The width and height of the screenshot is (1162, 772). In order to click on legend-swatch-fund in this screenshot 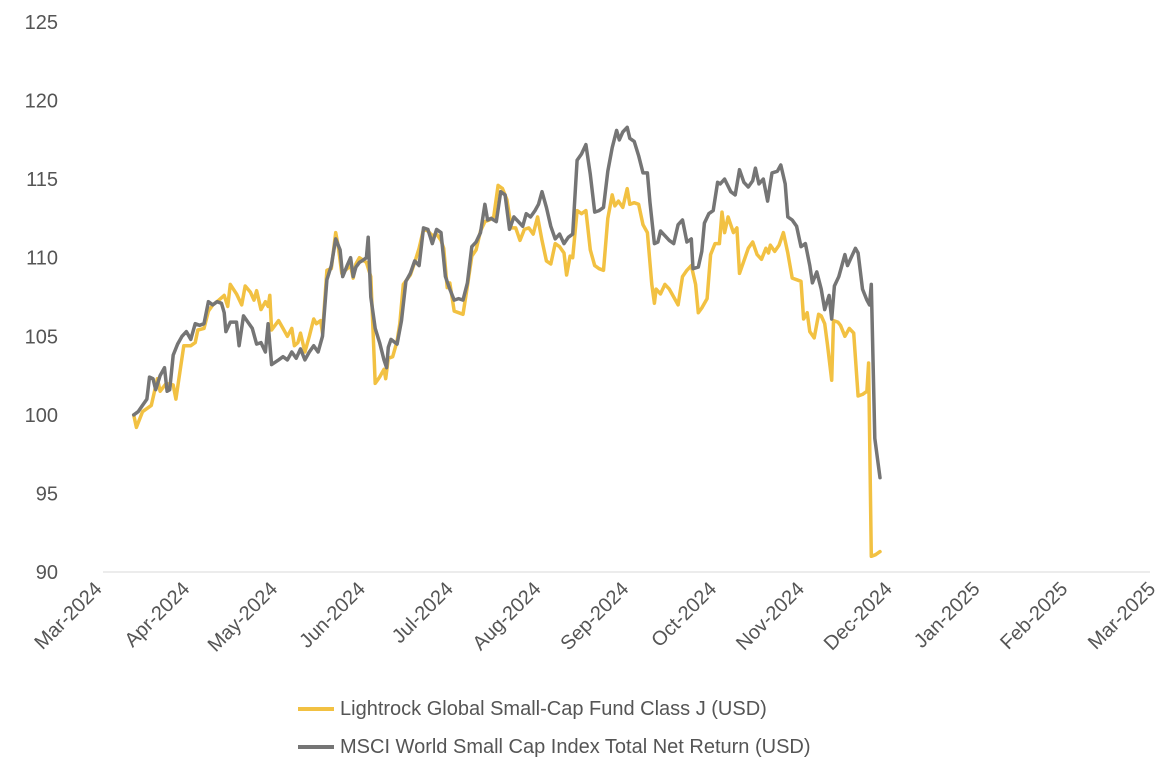, I will do `click(316, 709)`.